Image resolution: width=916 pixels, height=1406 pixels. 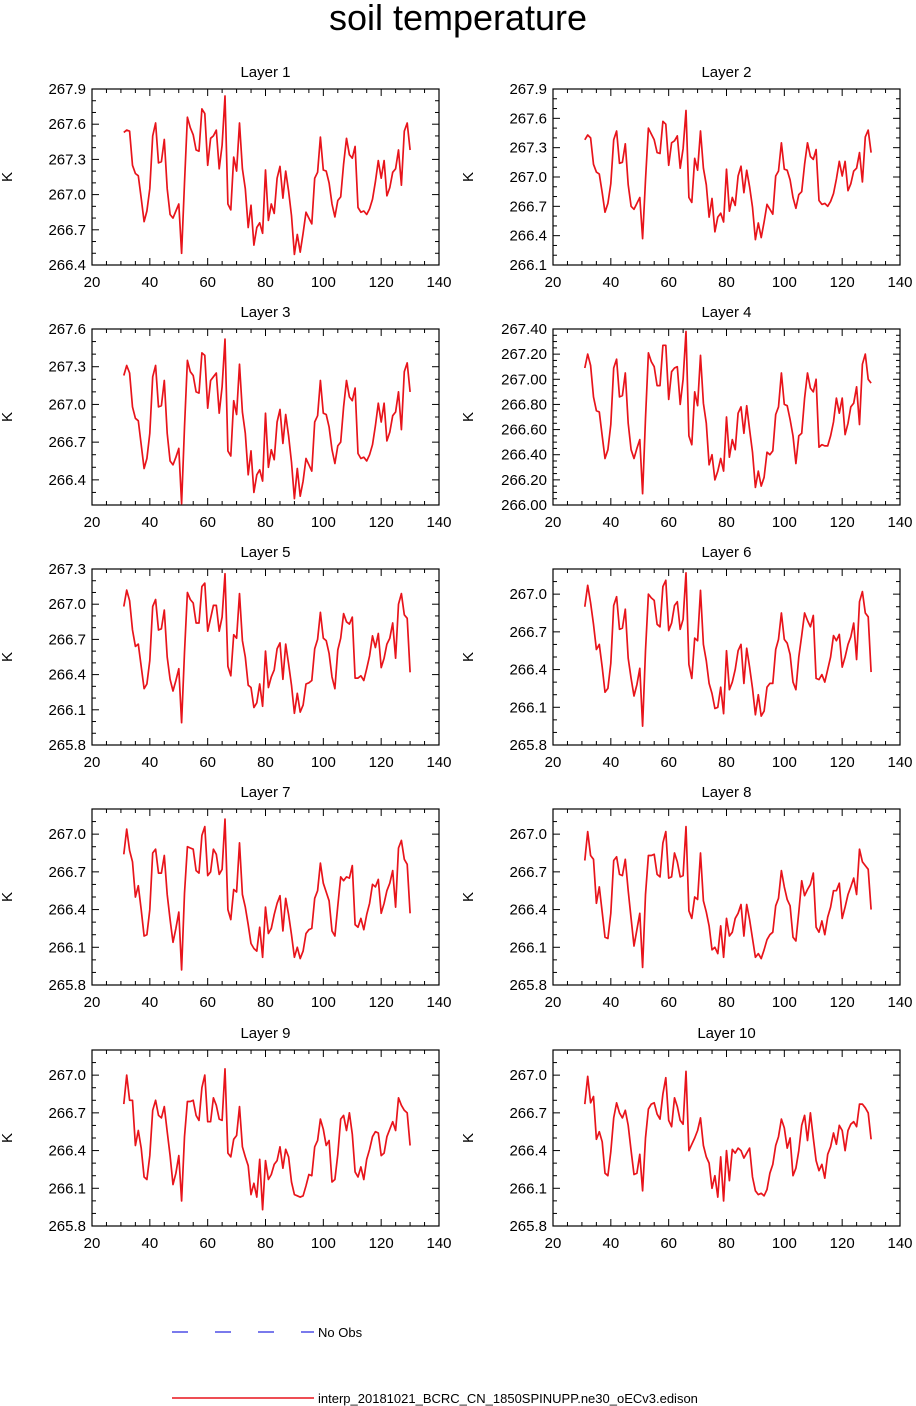 I want to click on x-tick-label: 120, so click(x=381, y=762).